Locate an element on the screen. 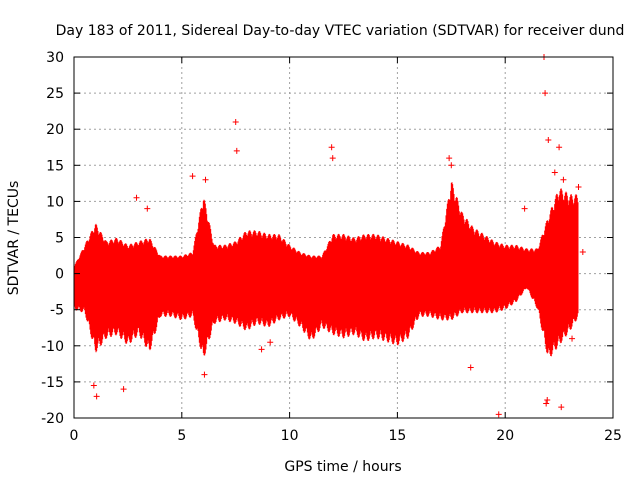  y-tick-label: 30 is located at coordinates (55, 58).